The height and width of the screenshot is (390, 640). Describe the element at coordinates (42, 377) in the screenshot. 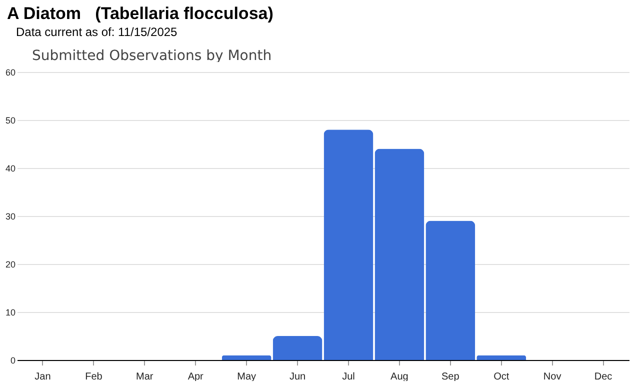

I see `x-tick-label: Jan` at that location.